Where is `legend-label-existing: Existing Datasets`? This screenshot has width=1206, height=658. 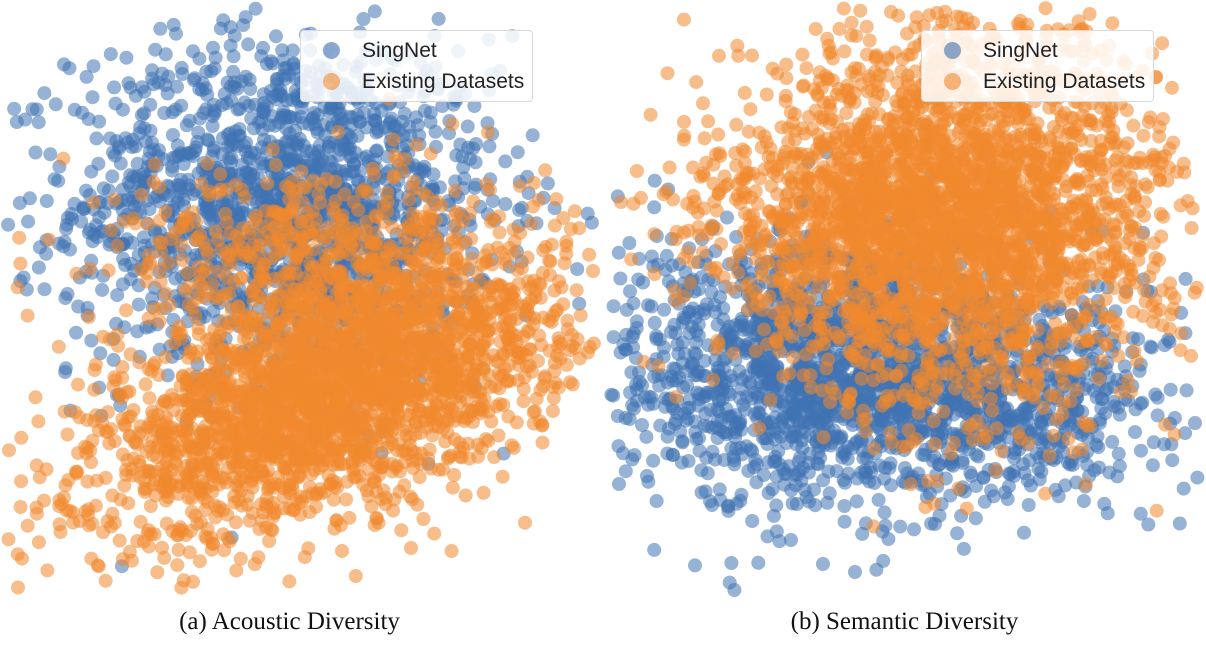
legend-label-existing: Existing Datasets is located at coordinates (443, 81).